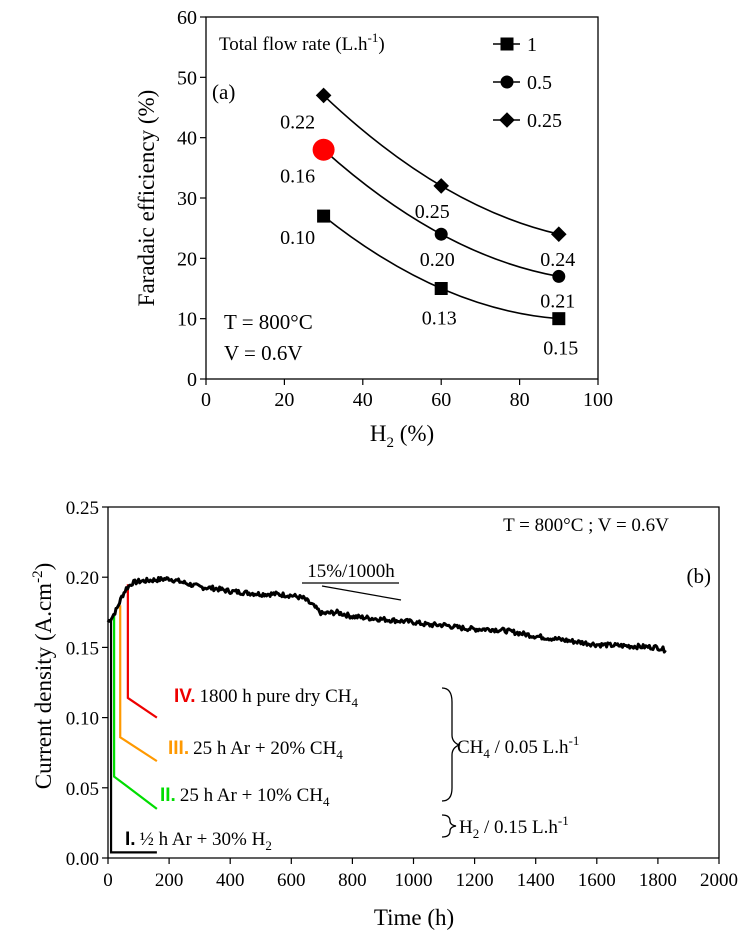 Image resolution: width=750 pixels, height=936 pixels. What do you see at coordinates (518, 747) in the screenshot?
I see `bracket-label-ch4: CH4 / 0.05 L.h-1` at bounding box center [518, 747].